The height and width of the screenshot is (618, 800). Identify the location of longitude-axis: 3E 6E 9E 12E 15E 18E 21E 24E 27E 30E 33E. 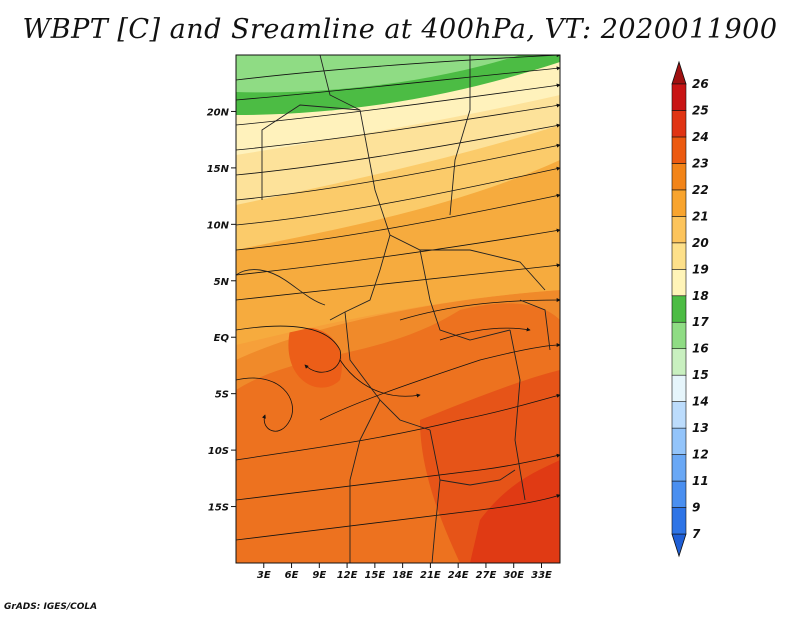
(404, 572).